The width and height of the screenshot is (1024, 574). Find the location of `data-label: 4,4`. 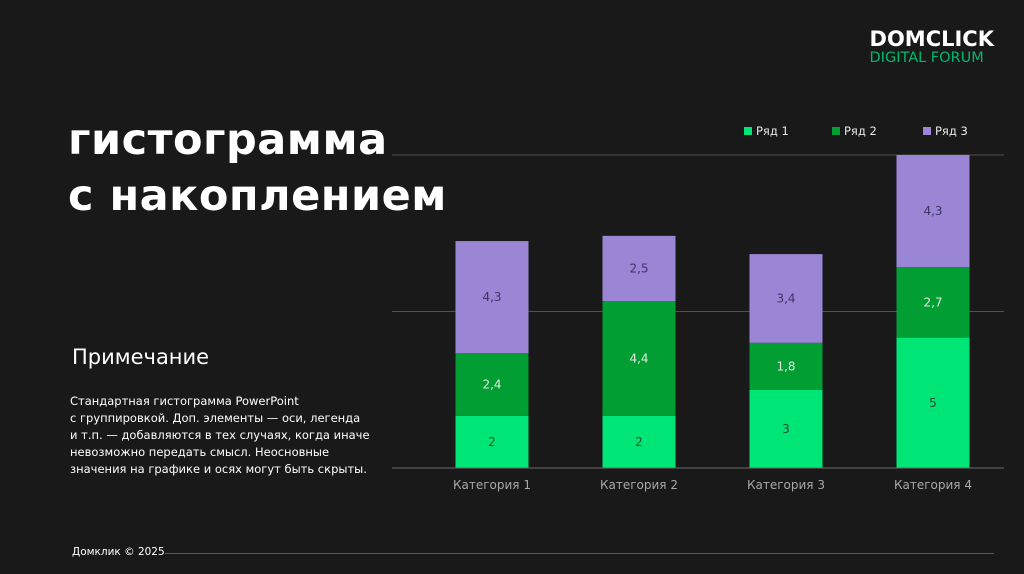

data-label: 4,4 is located at coordinates (638, 358).